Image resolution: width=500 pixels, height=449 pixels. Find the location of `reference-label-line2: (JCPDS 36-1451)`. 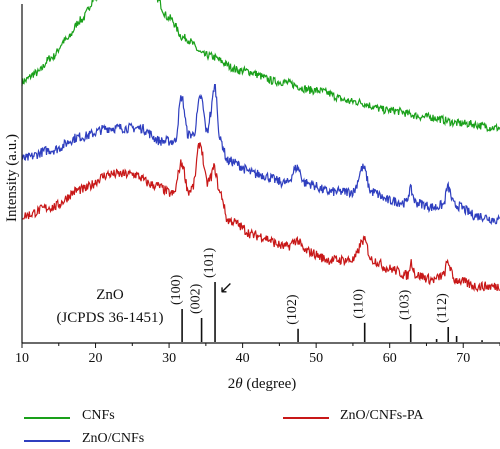

reference-label-line2: (JCPDS 36-1451) is located at coordinates (109, 318).